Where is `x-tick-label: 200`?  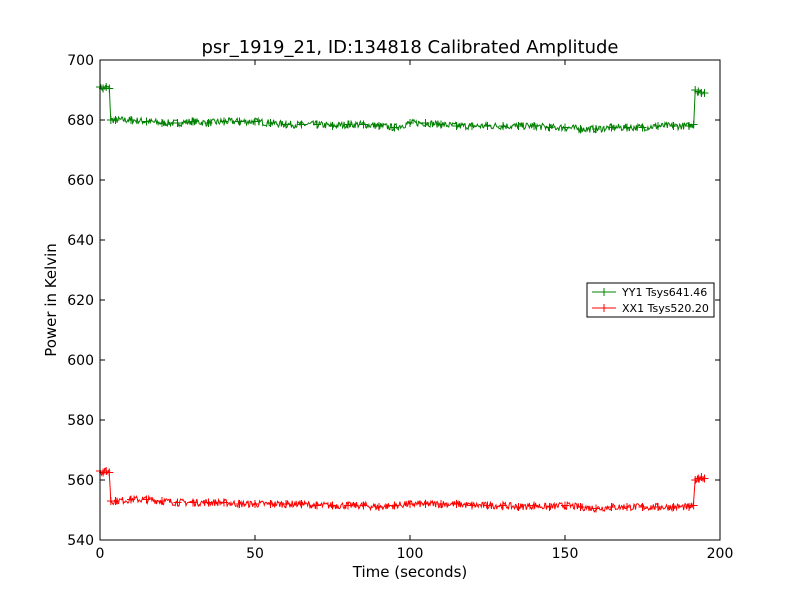
x-tick-label: 200 is located at coordinates (720, 554).